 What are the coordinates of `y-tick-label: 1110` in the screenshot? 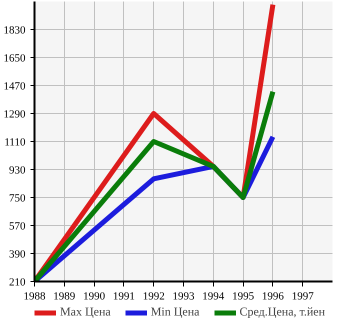 It's located at (15, 142).